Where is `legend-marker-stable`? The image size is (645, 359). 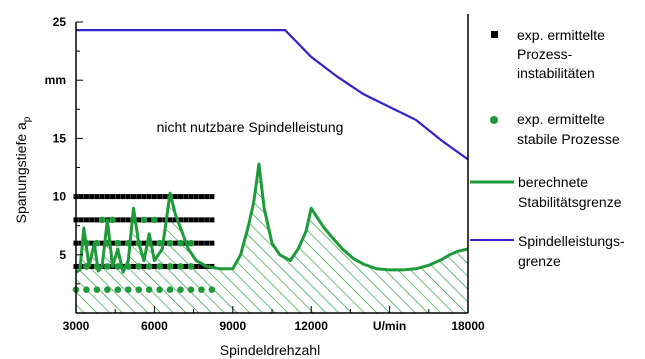
legend-marker-stable is located at coordinates (494, 120).